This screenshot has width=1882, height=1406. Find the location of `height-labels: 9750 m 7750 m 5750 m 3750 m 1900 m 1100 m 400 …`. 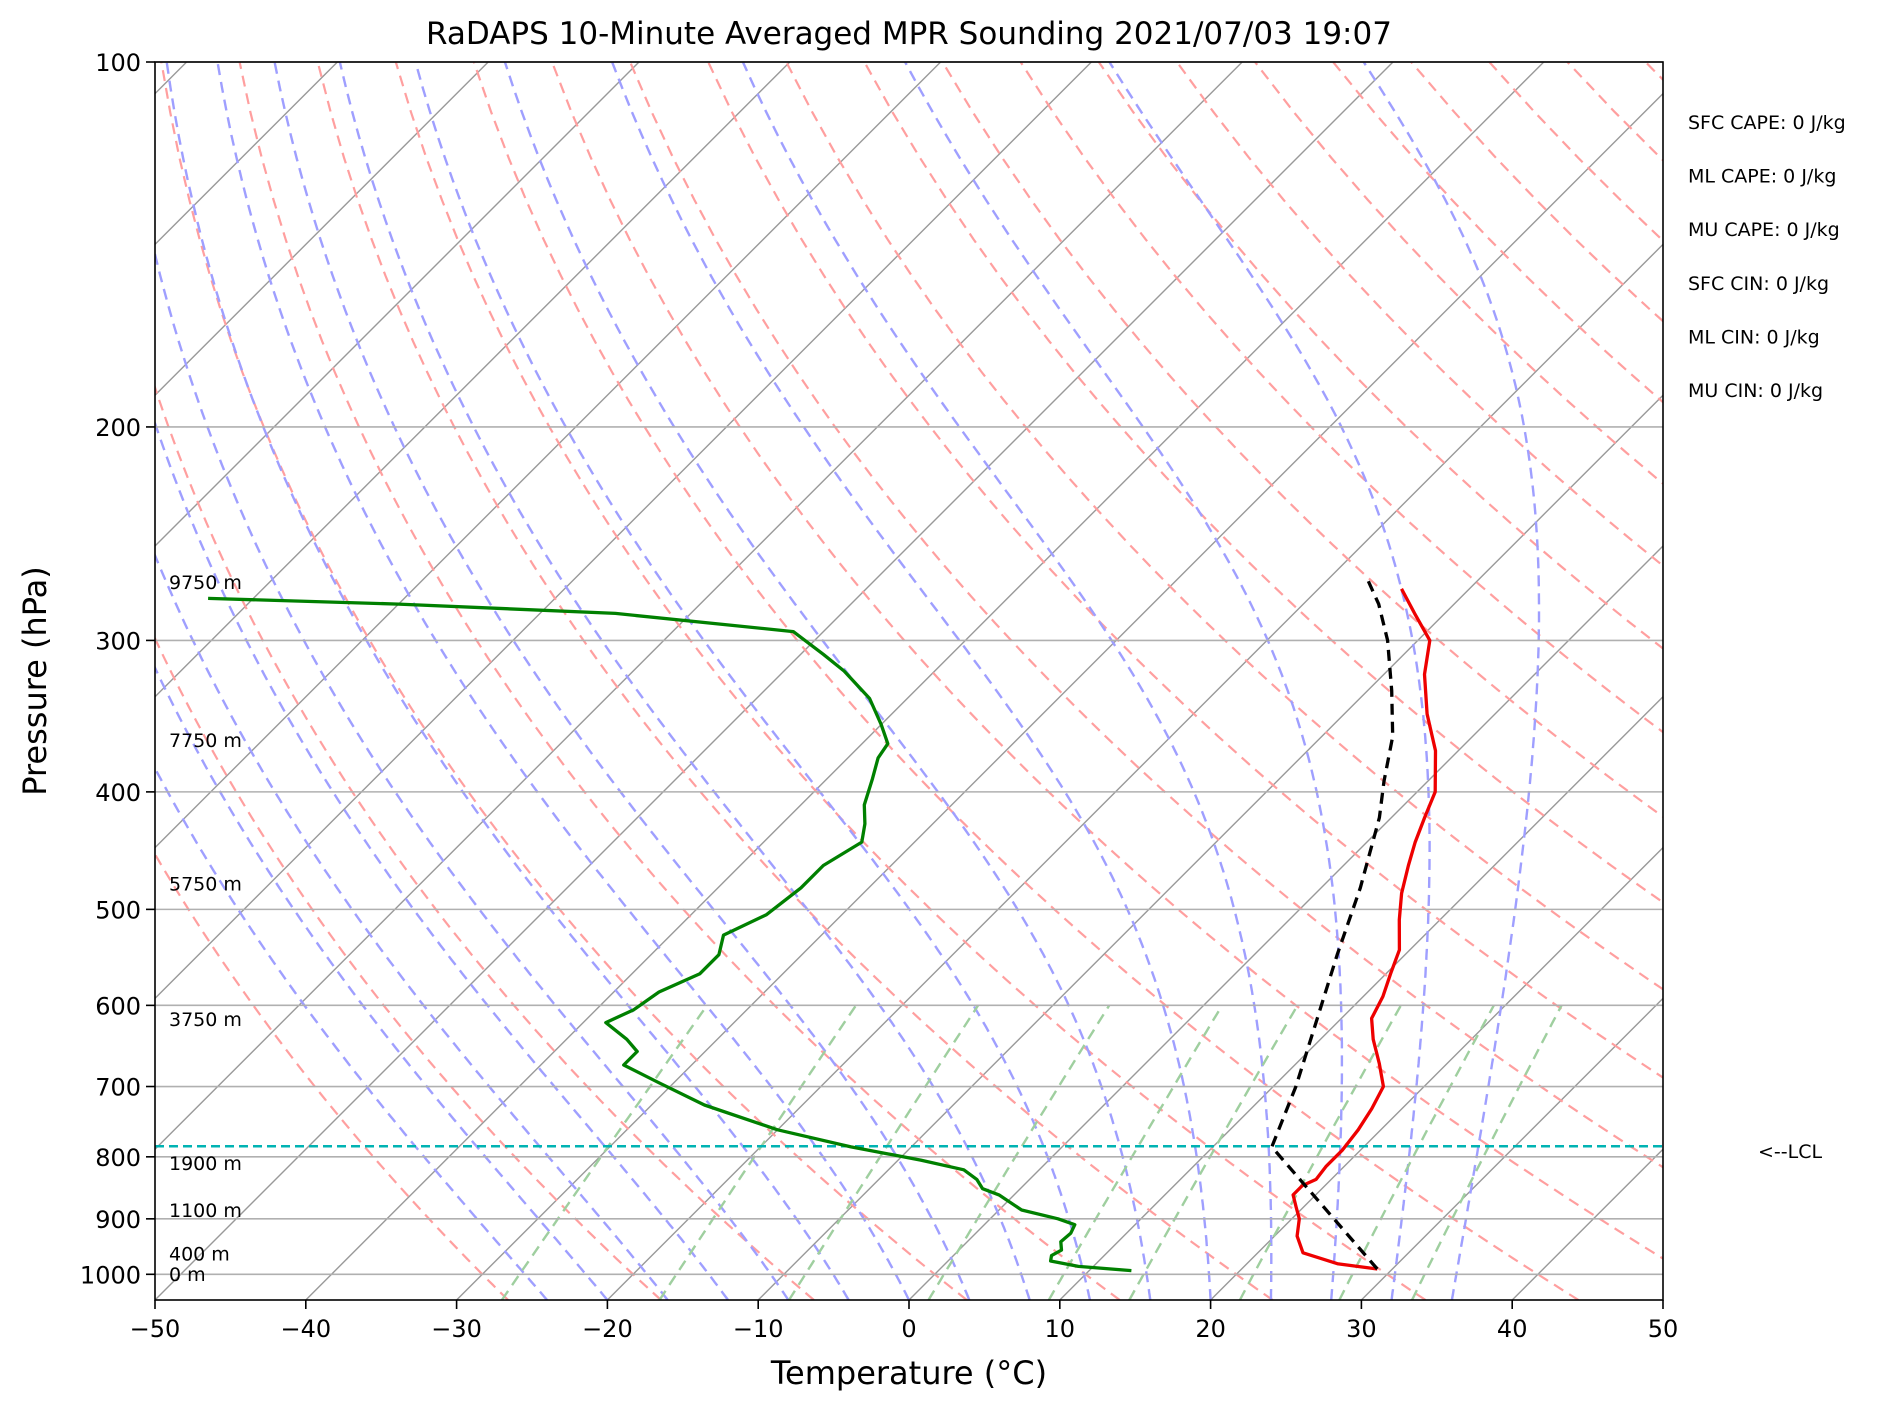

height-labels: 9750 m 7750 m 5750 m 3750 m 1900 m 1100 m 400 … is located at coordinates (205, 929).